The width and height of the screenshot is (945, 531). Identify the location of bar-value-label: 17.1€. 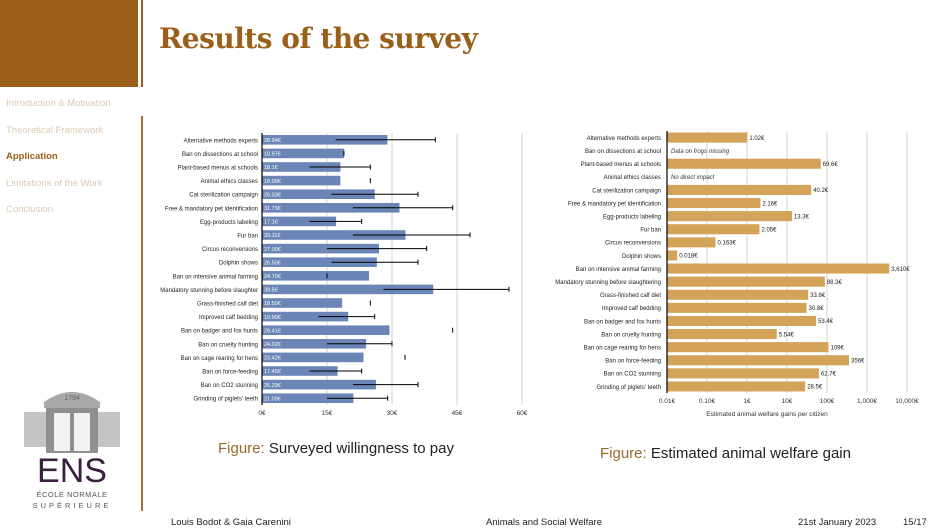
(271, 223).